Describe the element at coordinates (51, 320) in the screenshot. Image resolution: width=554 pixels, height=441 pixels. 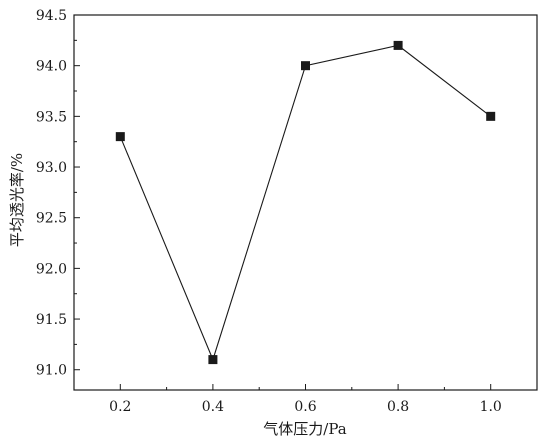
I see `y-tick-label: 91.5` at that location.